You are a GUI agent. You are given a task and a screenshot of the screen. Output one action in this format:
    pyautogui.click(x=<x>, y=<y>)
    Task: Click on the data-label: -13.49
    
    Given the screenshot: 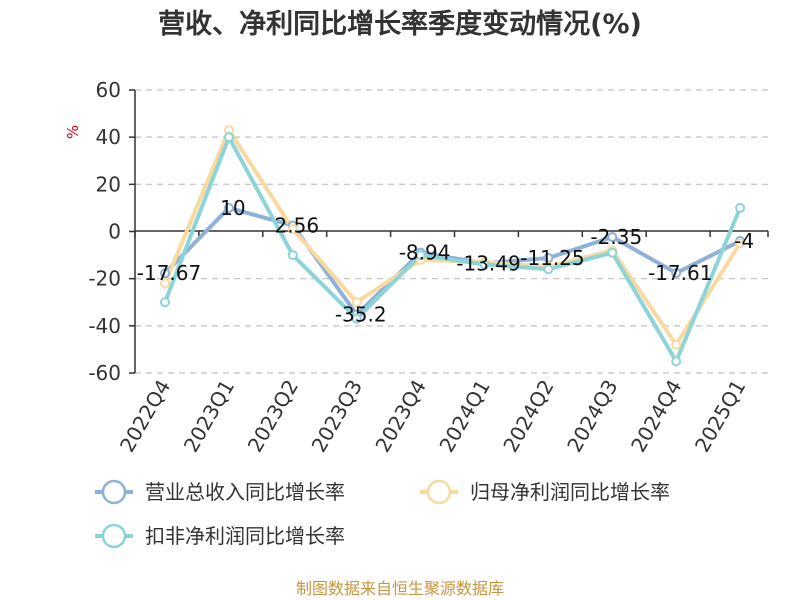 What is the action you would take?
    pyautogui.click(x=488, y=263)
    